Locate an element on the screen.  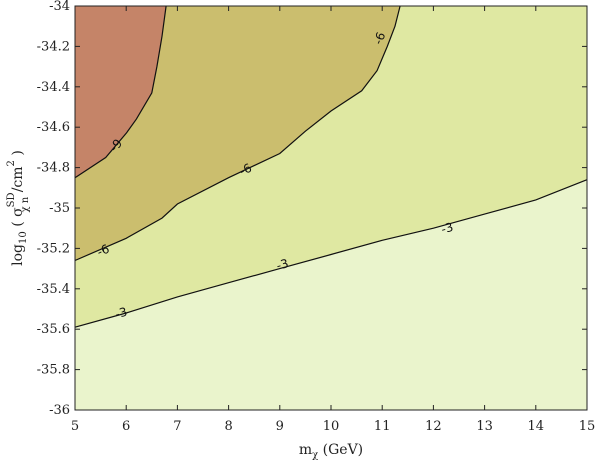
y-axis-label-sub2: χ n is located at coordinates (25, 204).